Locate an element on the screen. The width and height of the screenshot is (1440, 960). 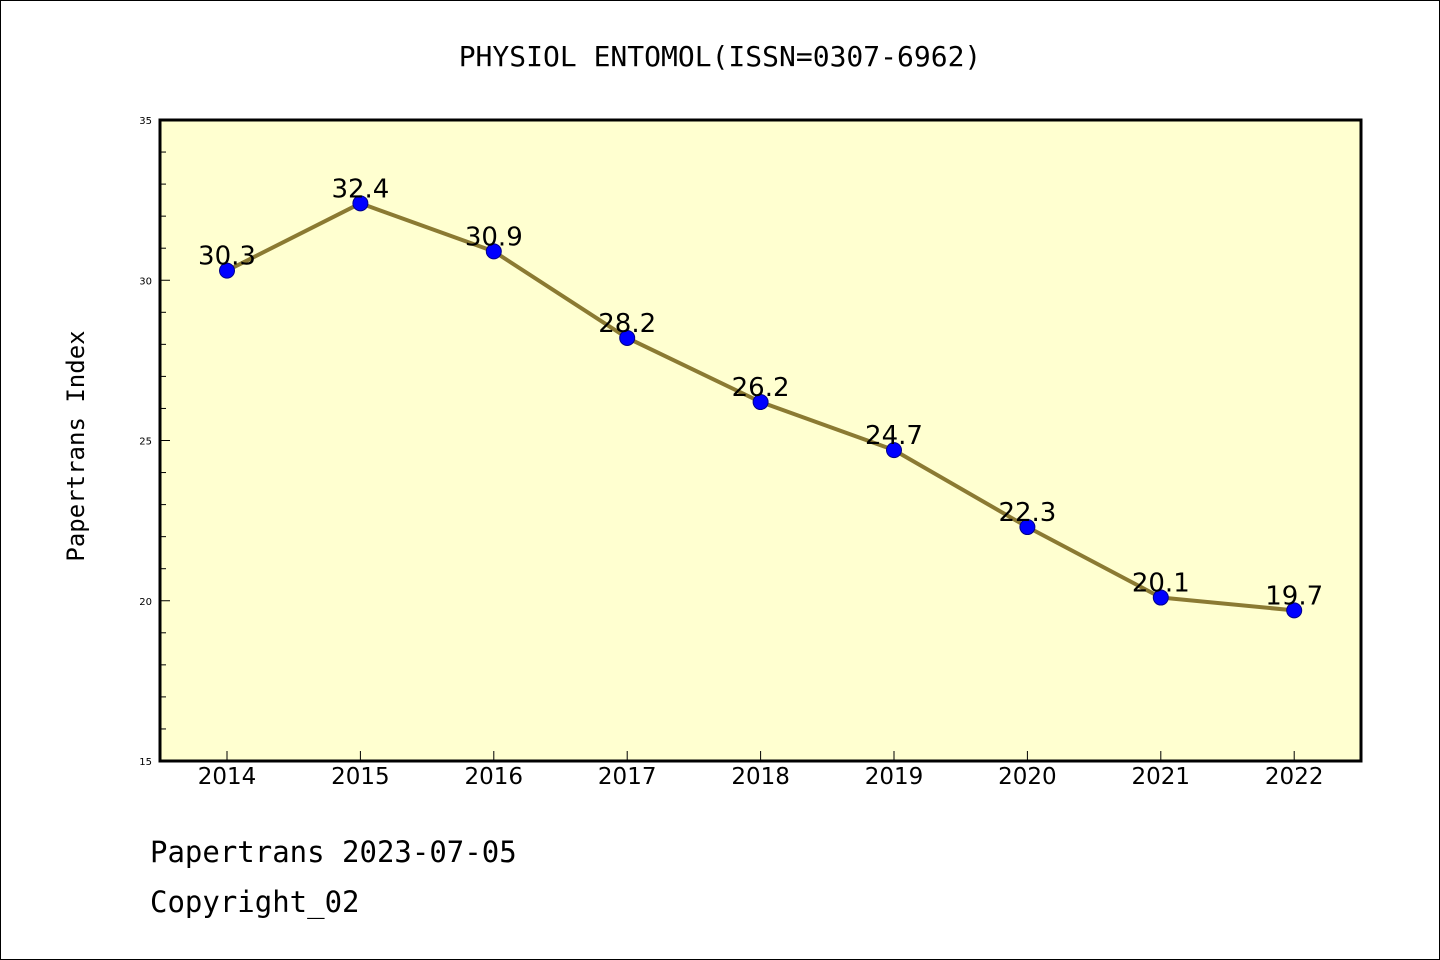
x-axis-ticks: 2014 2015 2016 2017 2018 2019 2020 2021 2022 is located at coordinates (761, 770).